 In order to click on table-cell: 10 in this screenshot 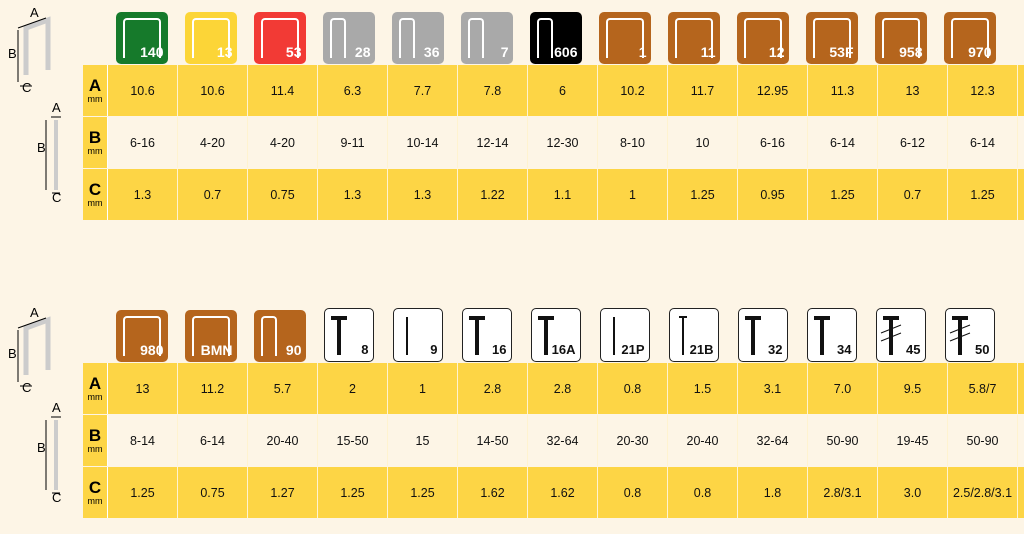, I will do `click(703, 142)`.